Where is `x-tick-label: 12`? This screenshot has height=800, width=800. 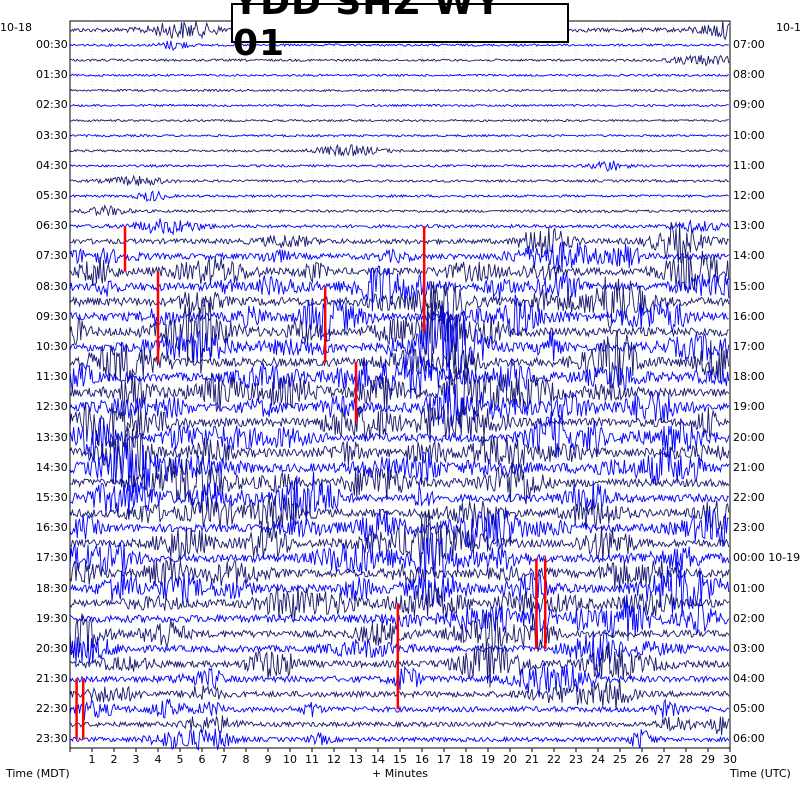 x-tick-label: 12 is located at coordinates (334, 759).